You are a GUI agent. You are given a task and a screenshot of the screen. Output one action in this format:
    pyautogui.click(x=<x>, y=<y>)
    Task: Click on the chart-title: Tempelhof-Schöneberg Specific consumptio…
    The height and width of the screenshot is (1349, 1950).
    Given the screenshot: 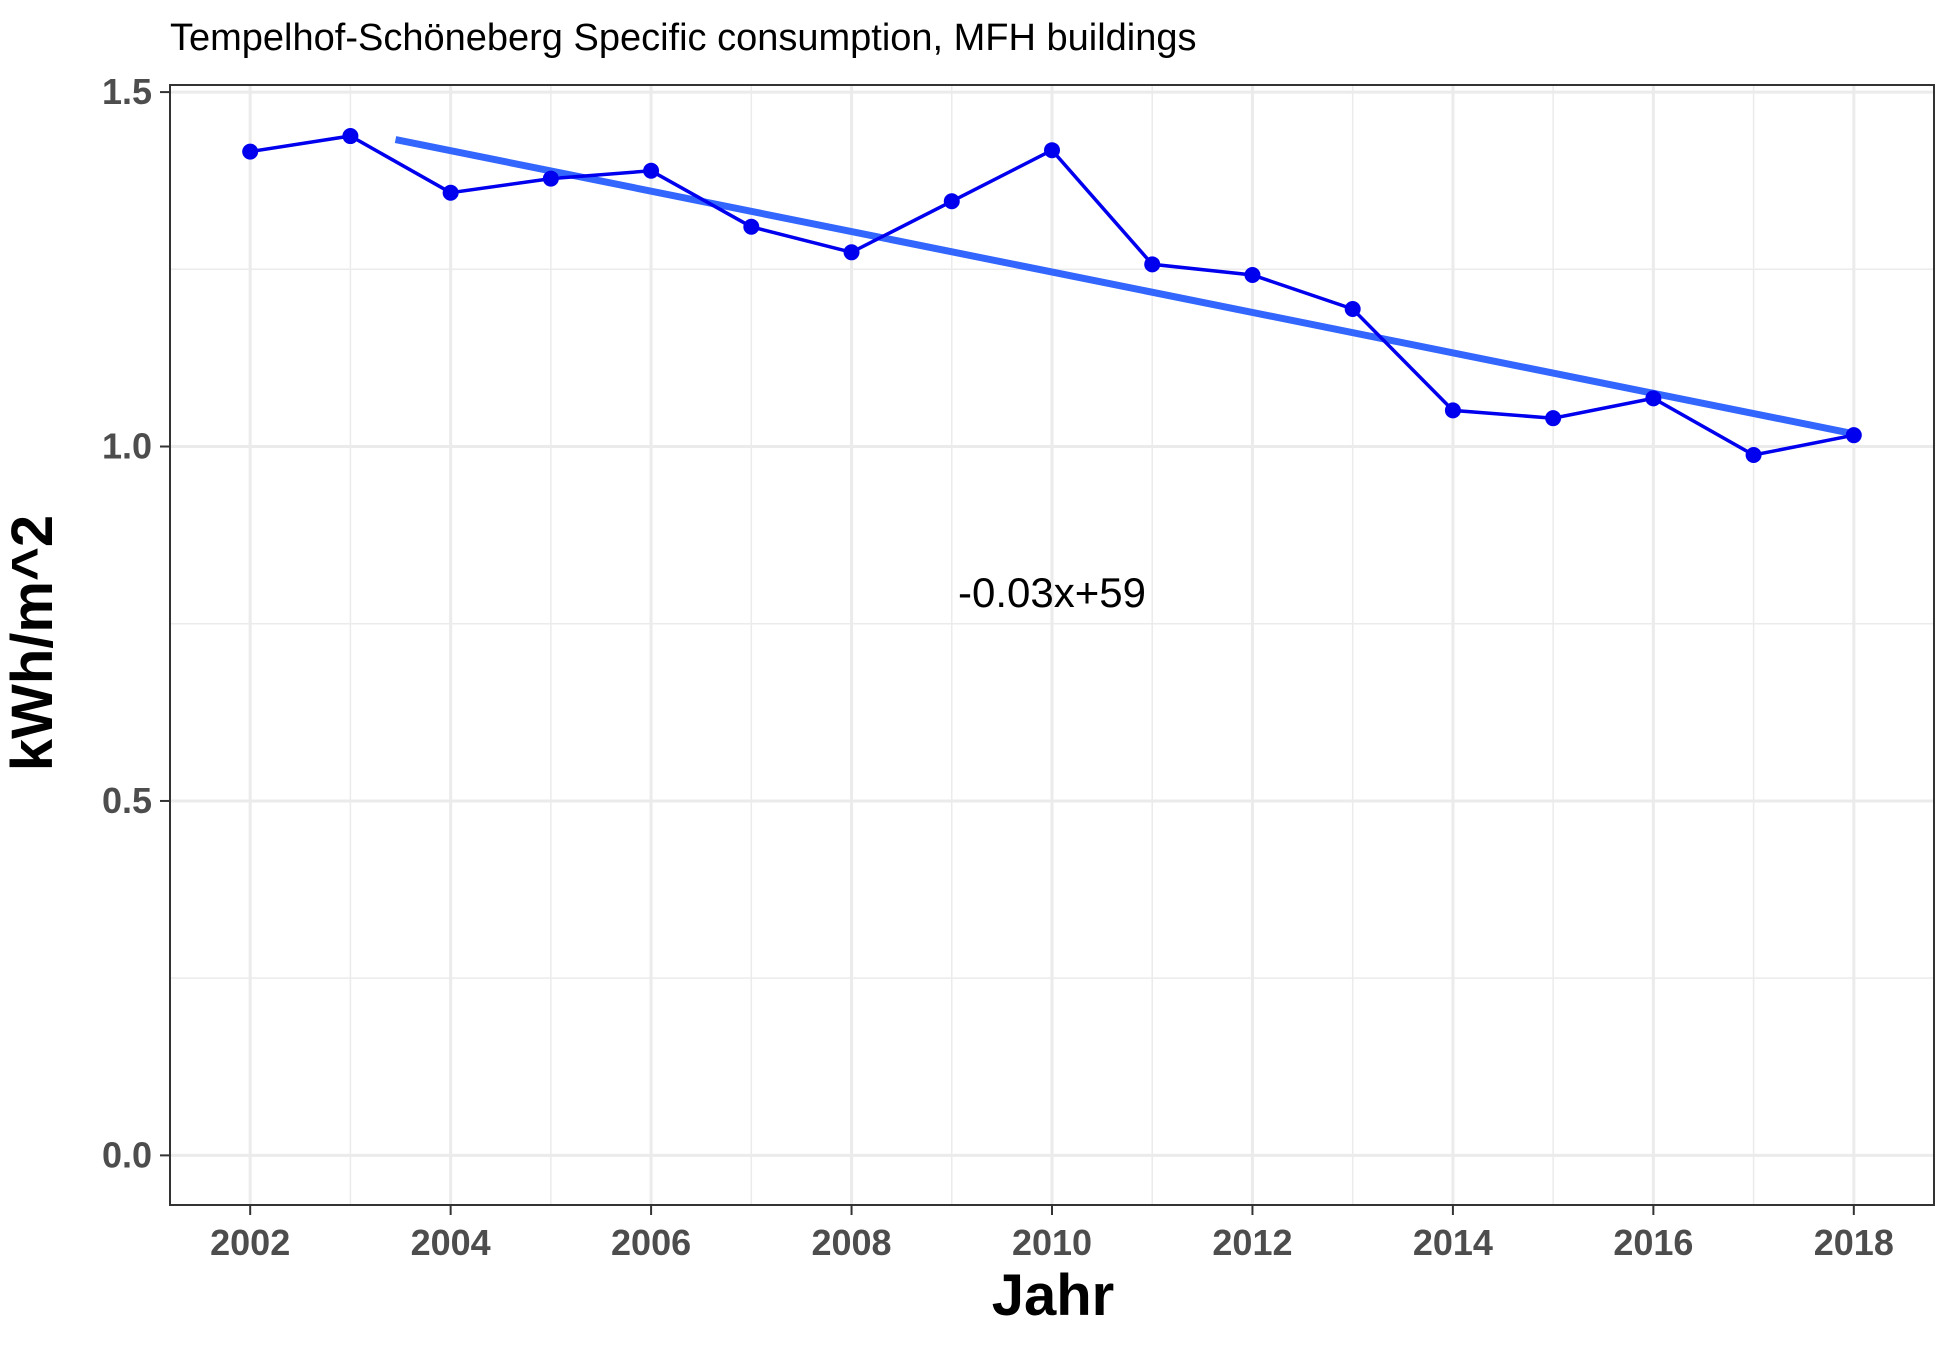 What is the action you would take?
    pyautogui.click(x=683, y=38)
    